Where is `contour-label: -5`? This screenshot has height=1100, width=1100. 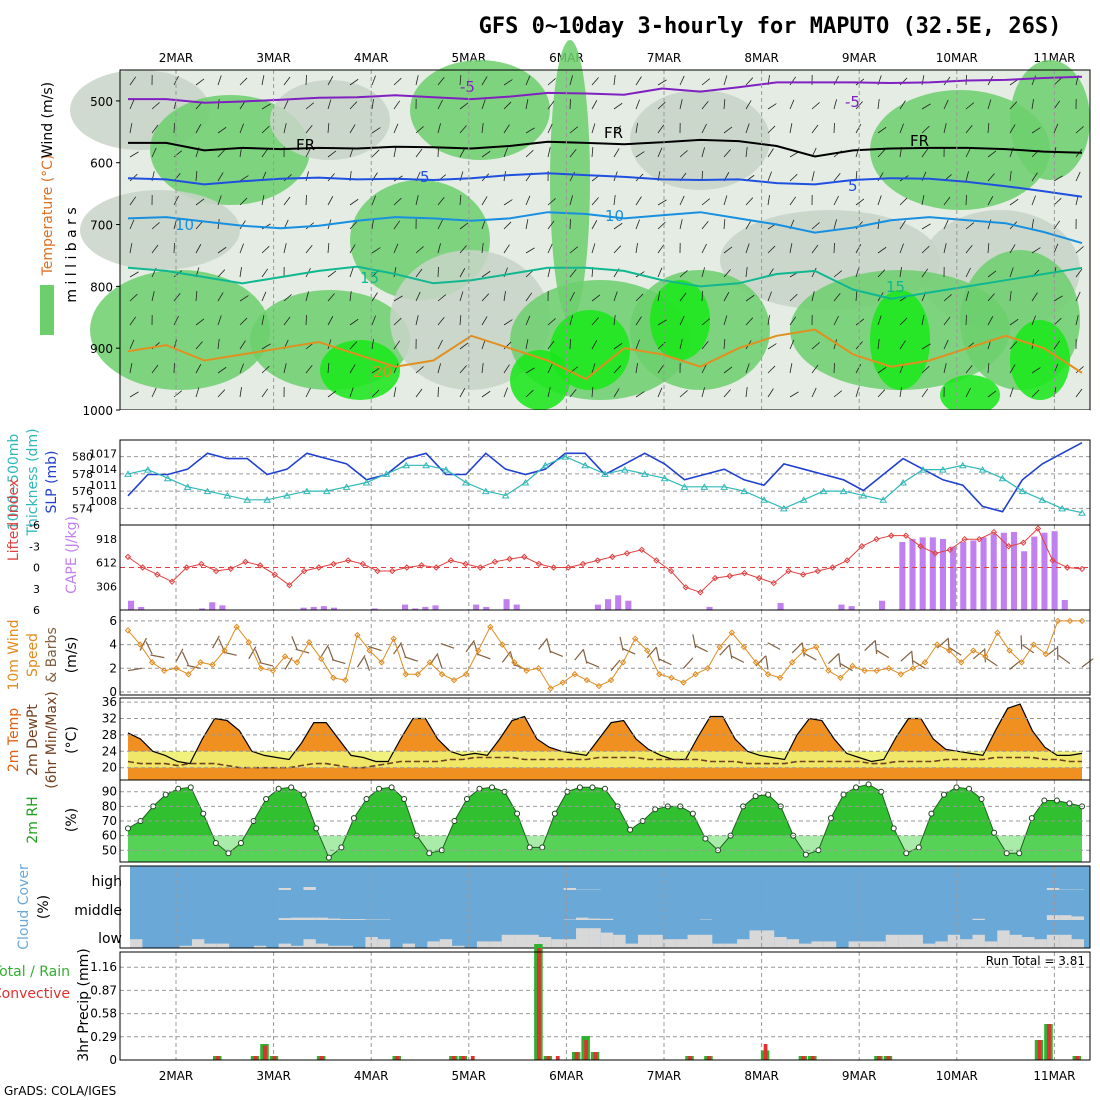 contour-label: -5 is located at coordinates (467, 87).